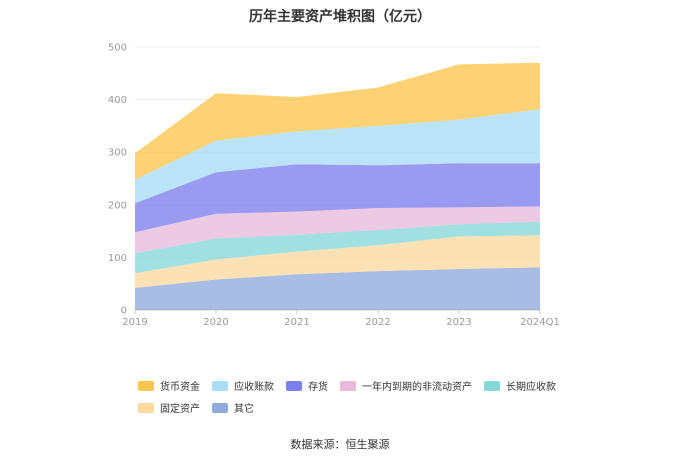  Describe the element at coordinates (531, 387) in the screenshot. I see `legend-label: 长期应收款` at that location.